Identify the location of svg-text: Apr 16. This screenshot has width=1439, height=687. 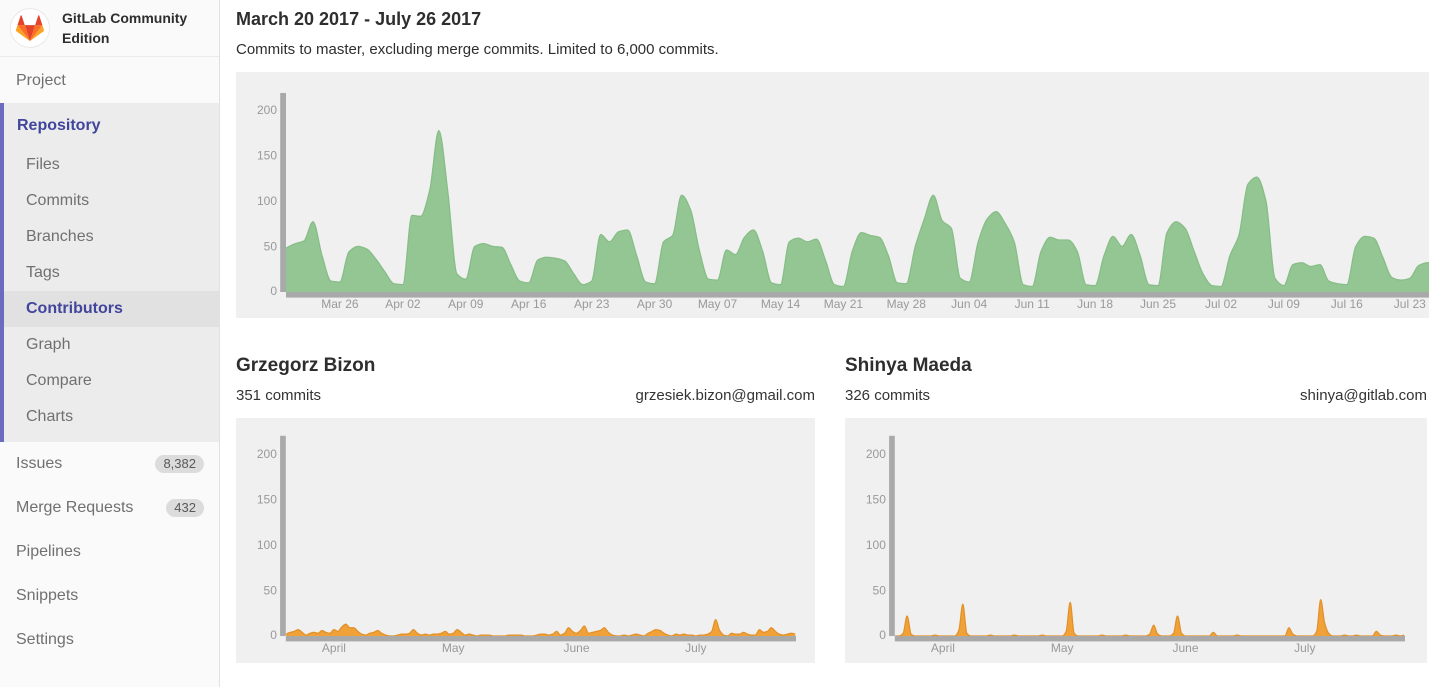
(529, 304).